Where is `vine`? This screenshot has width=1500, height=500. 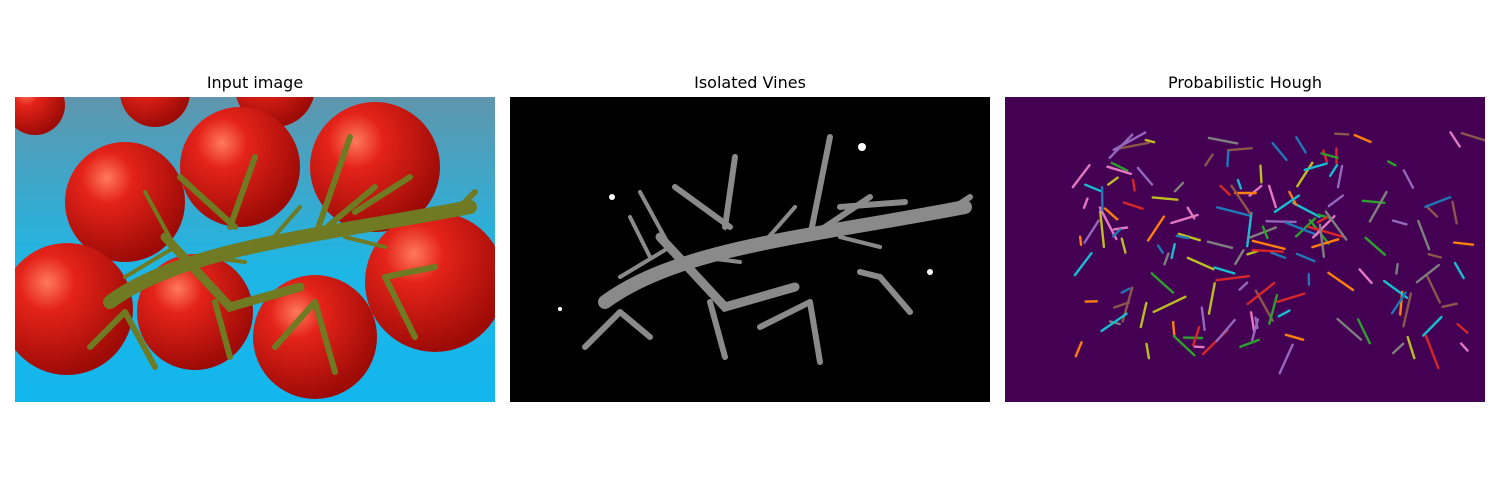
vine is located at coordinates (282, 254).